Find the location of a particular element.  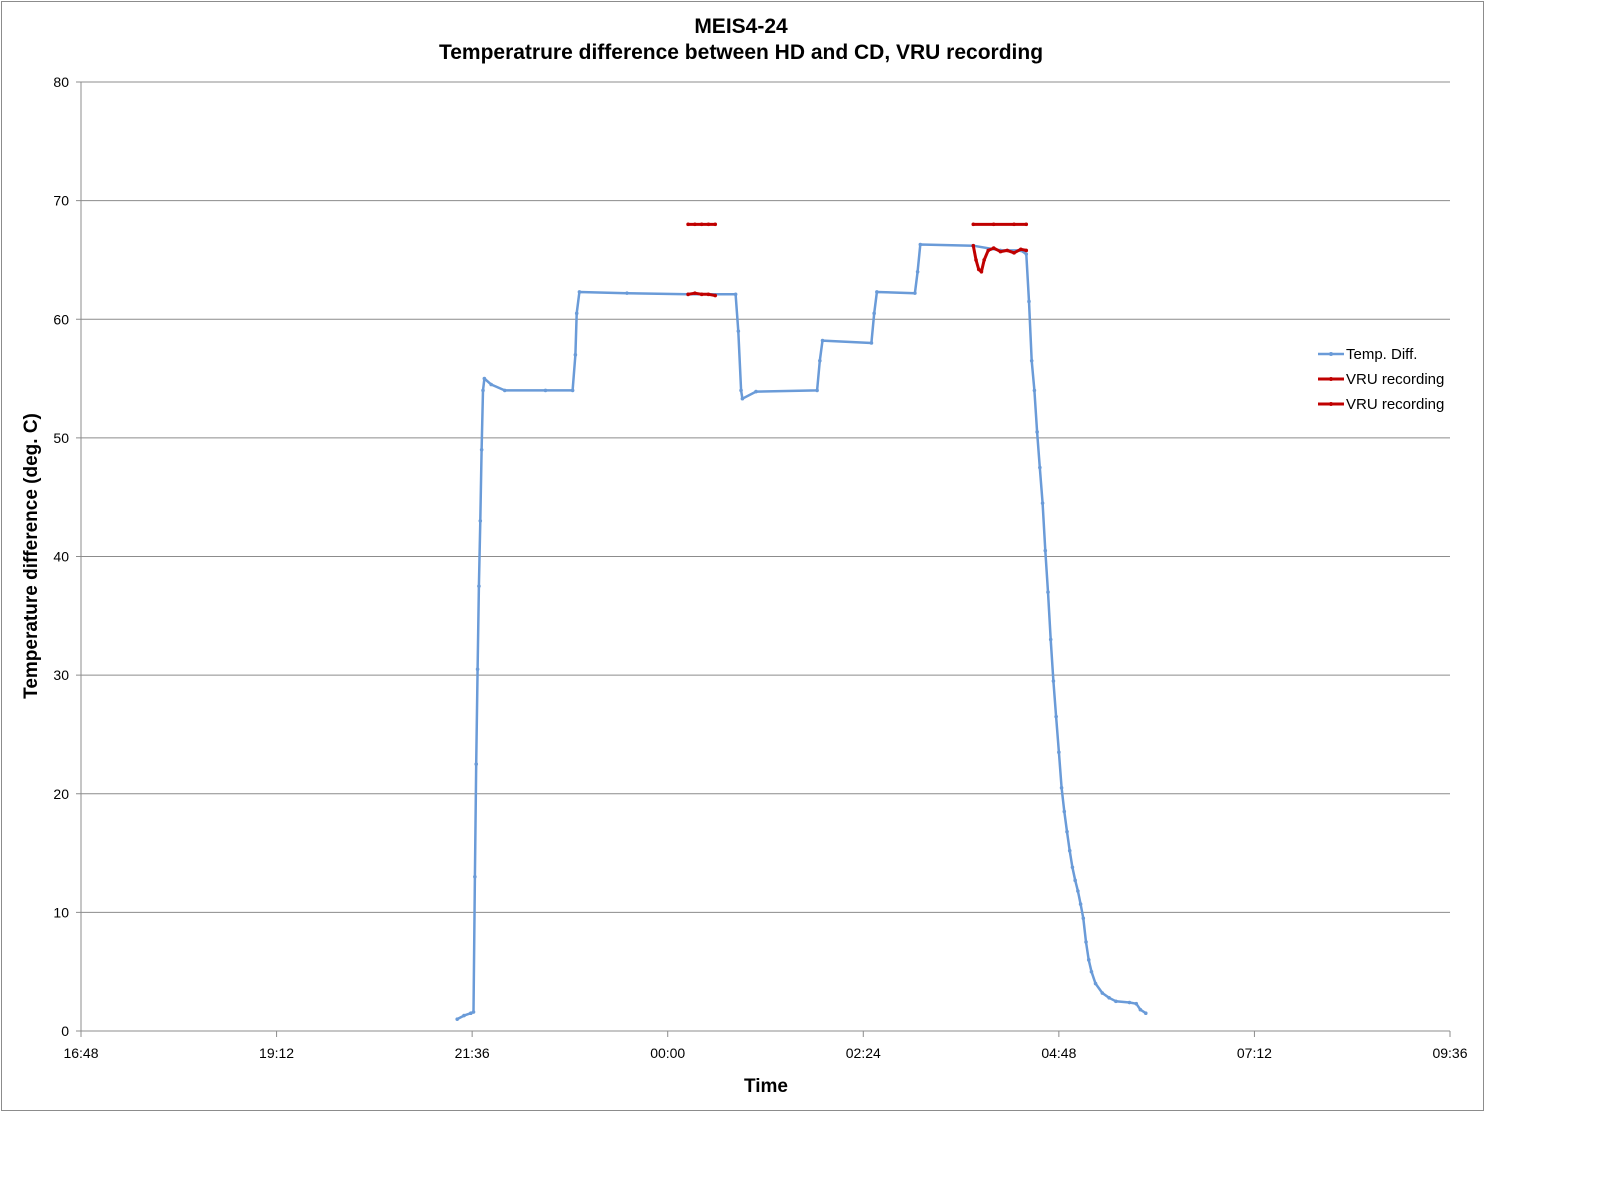

x-tick-label: 19:12 is located at coordinates (276, 1053).